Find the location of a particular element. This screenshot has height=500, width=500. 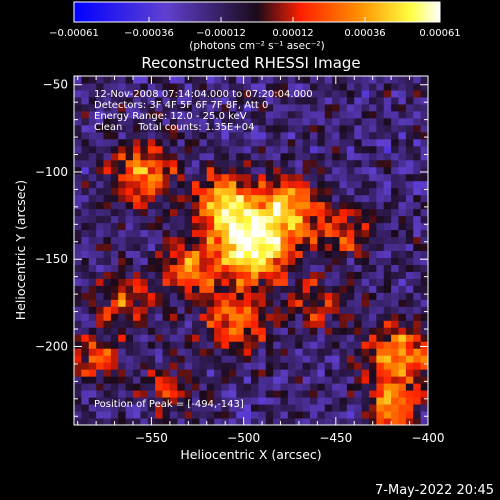

chart-title: Reconstructed RHESSI Image is located at coordinates (250, 63).